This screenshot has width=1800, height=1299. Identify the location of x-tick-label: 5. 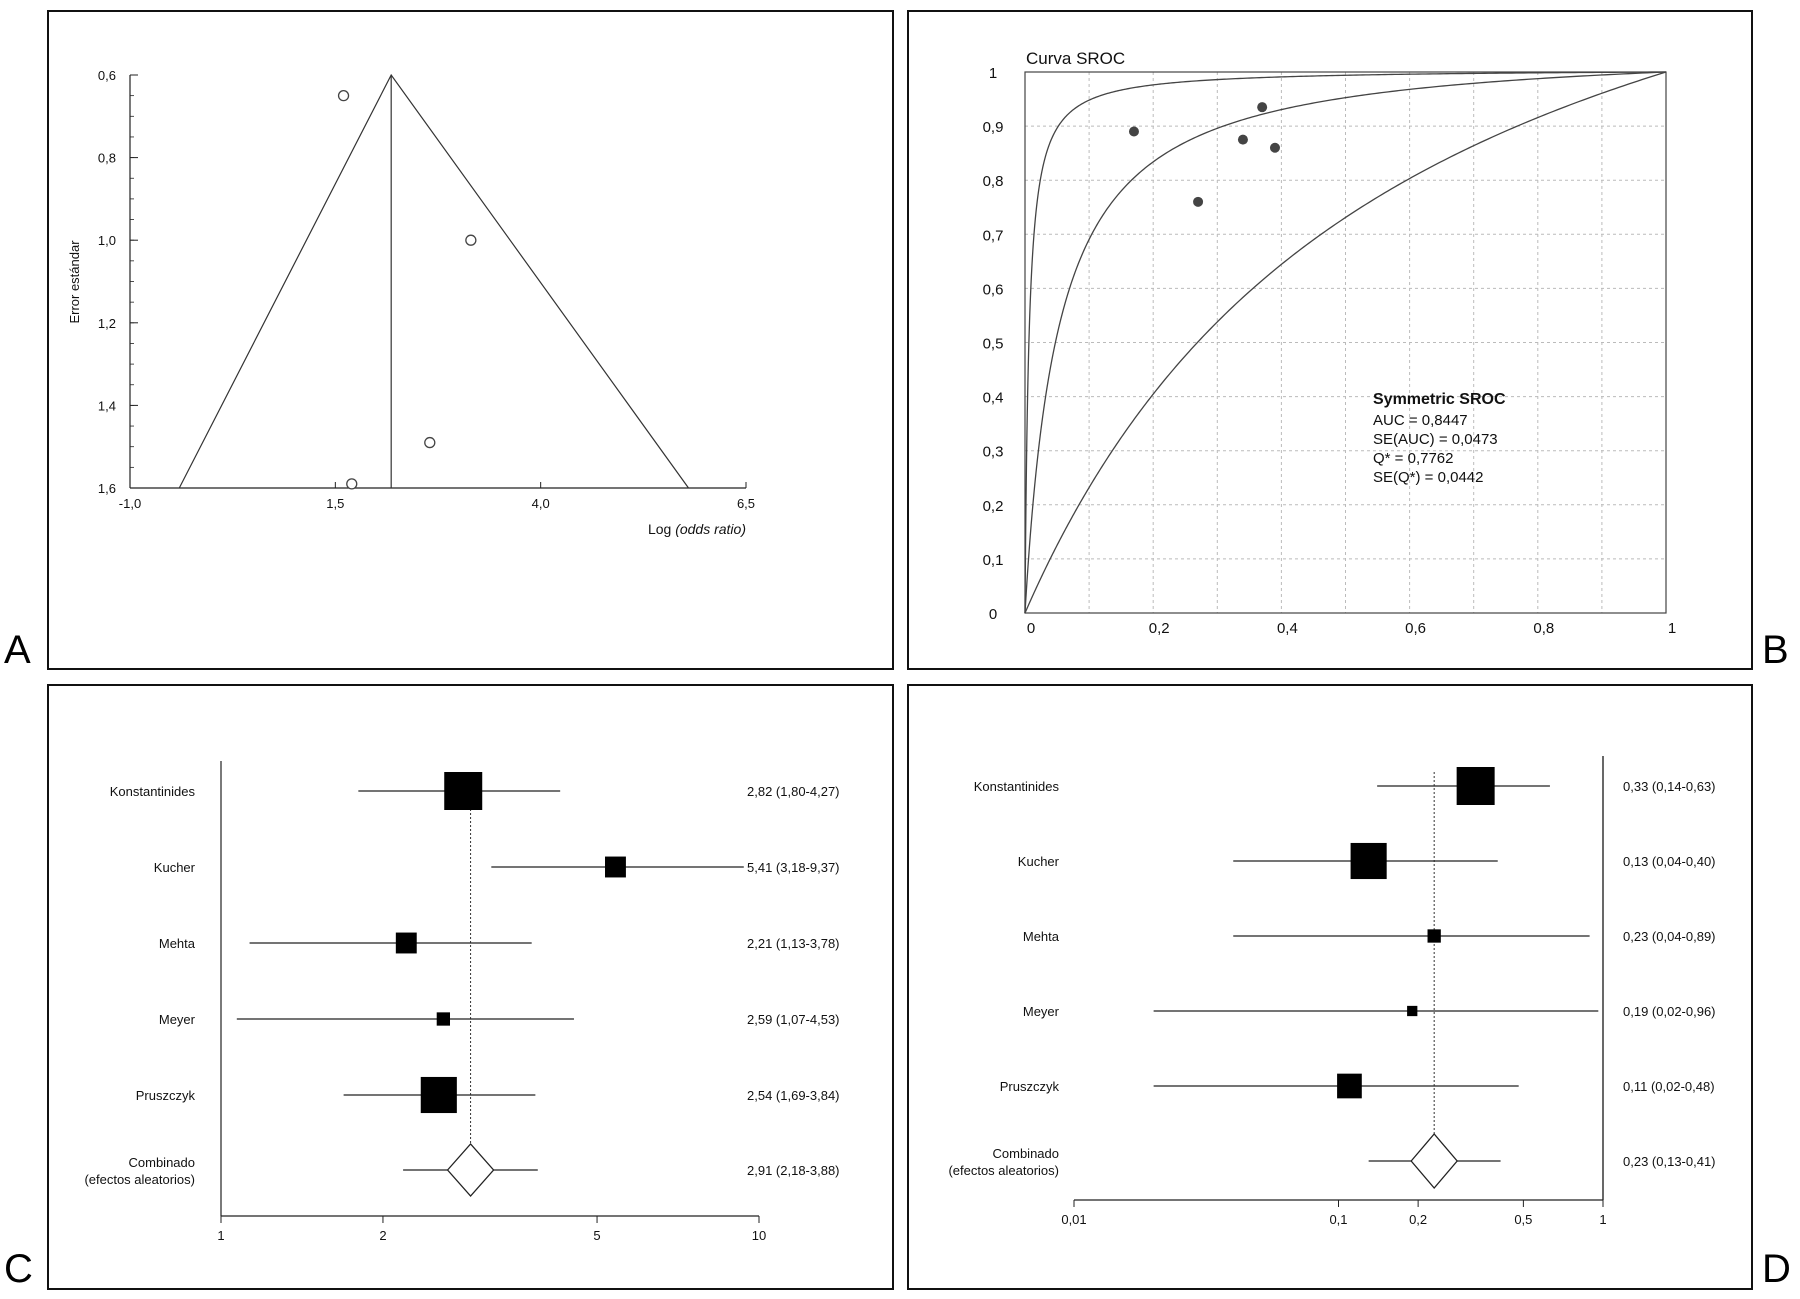
(596, 1235).